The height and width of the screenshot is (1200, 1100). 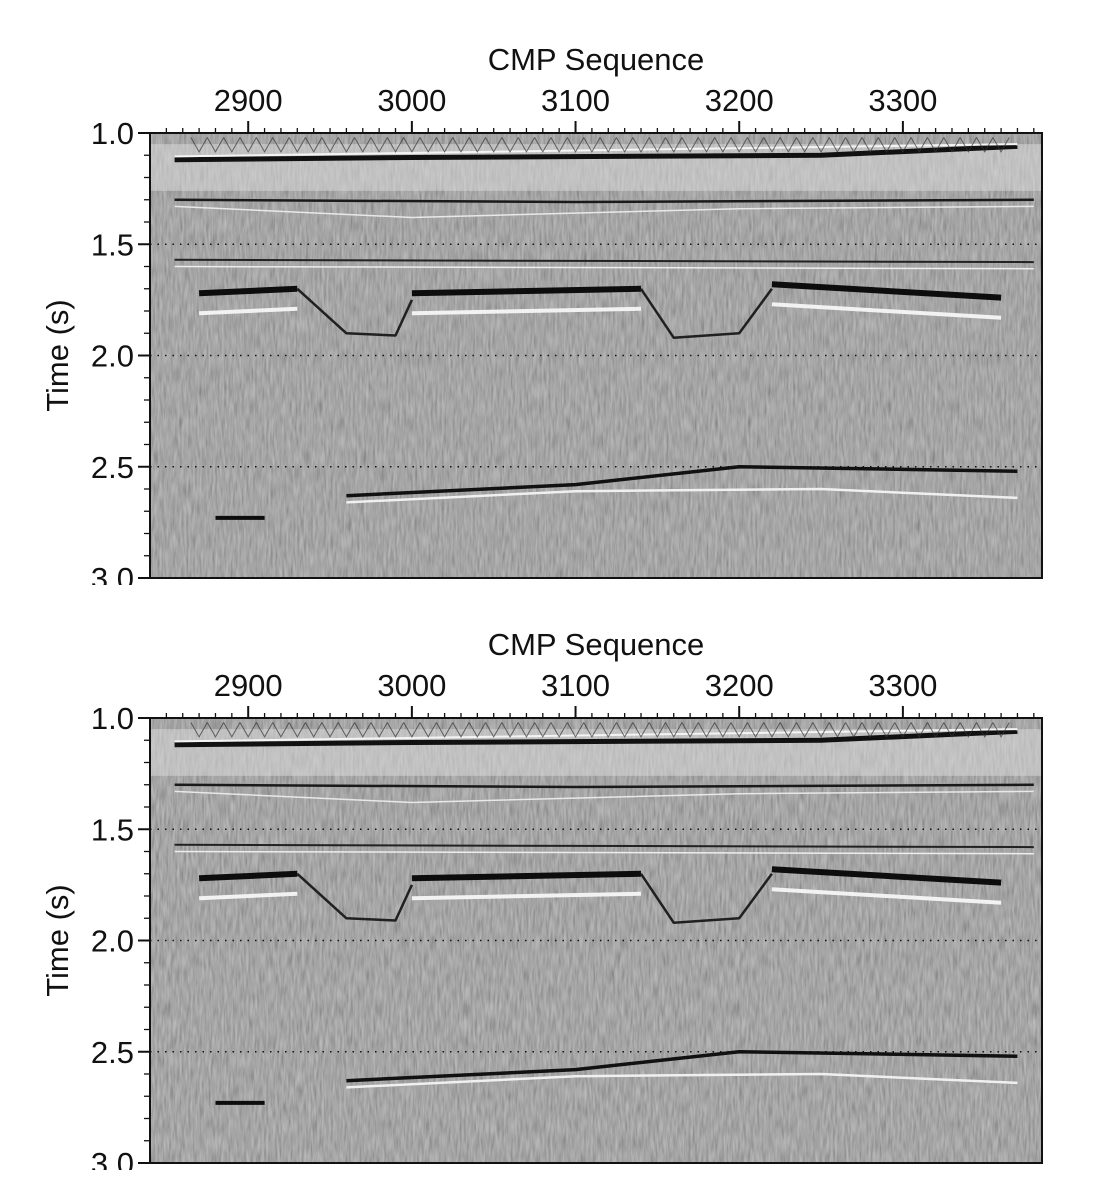 What do you see at coordinates (112, 829) in the screenshot?
I see `y-tick-label: 1.5` at bounding box center [112, 829].